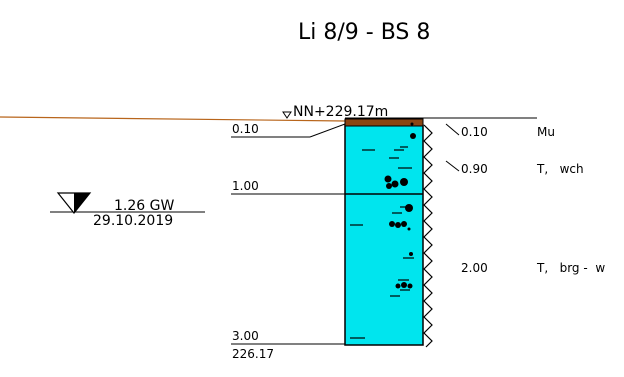 The width and height of the screenshot is (624, 377). Describe the element at coordinates (560, 169) in the screenshot. I see `layer-description: T, wch` at that location.